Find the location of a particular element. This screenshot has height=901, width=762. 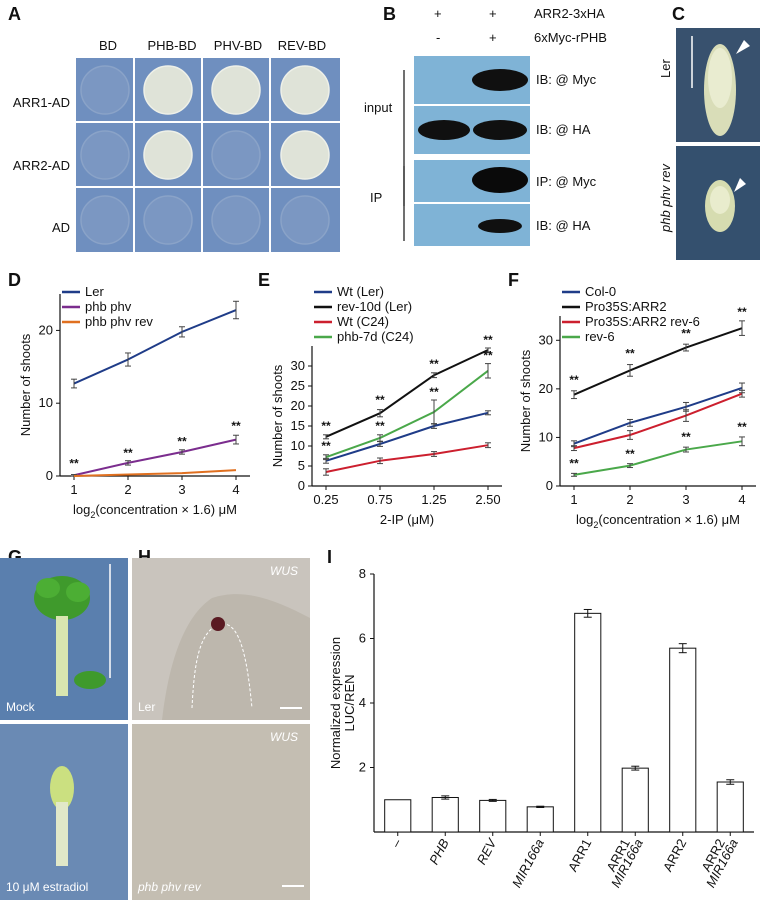

group-label-input: input is located at coordinates (378, 107).